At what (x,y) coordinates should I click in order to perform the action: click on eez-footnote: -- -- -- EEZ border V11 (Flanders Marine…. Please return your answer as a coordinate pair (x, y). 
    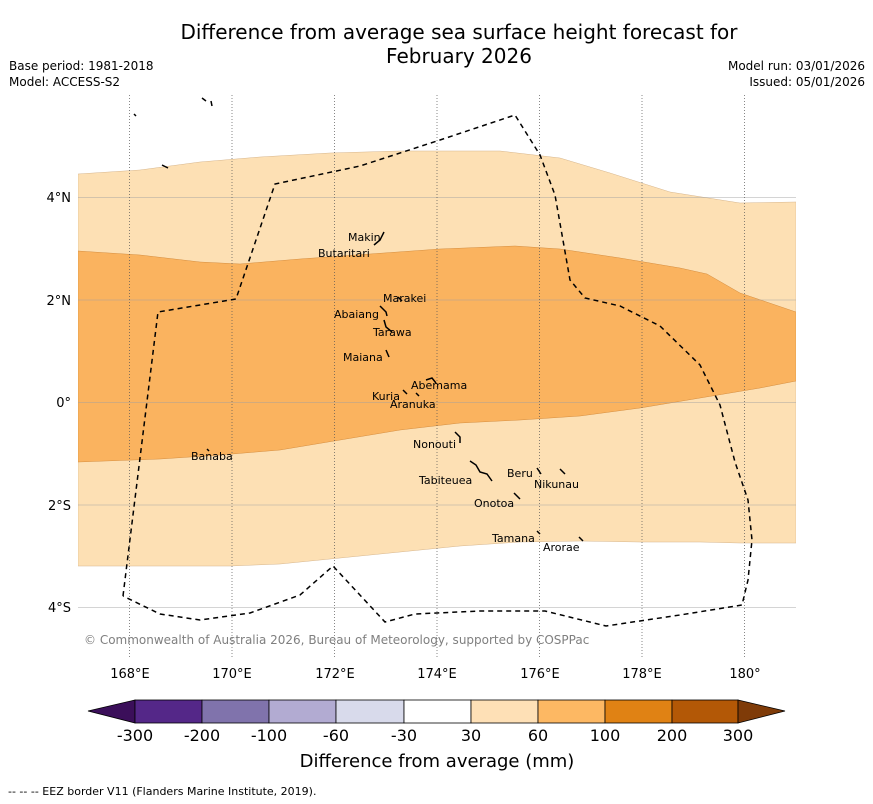
    Looking at the image, I should click on (162, 791).